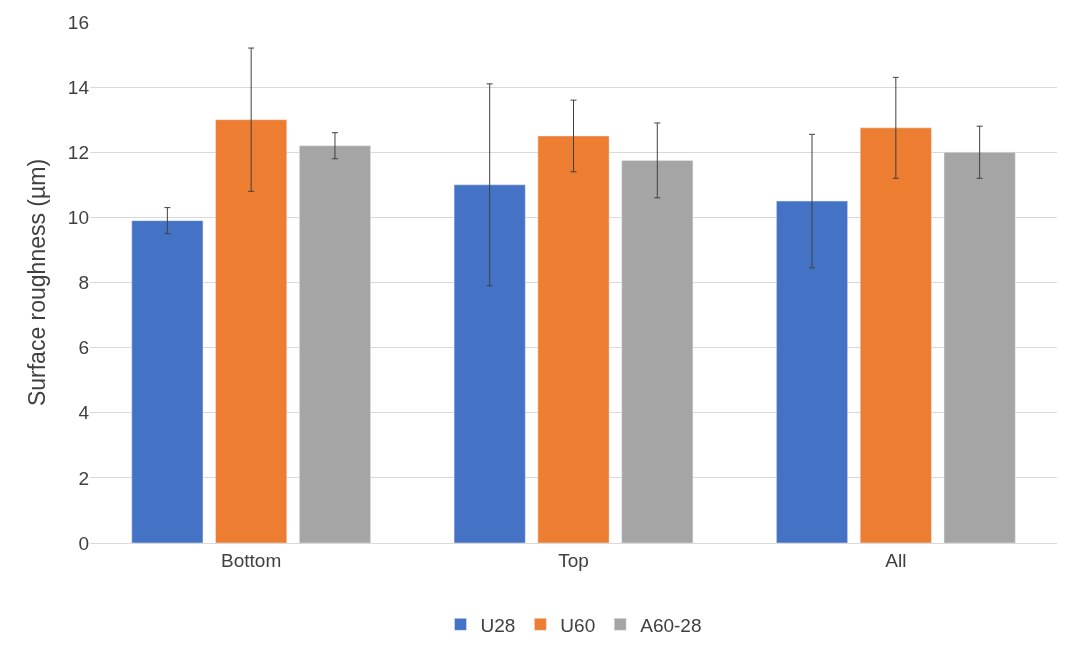 Image resolution: width=1087 pixels, height=656 pixels. What do you see at coordinates (671, 625) in the screenshot?
I see `legend-label: A60-28` at bounding box center [671, 625].